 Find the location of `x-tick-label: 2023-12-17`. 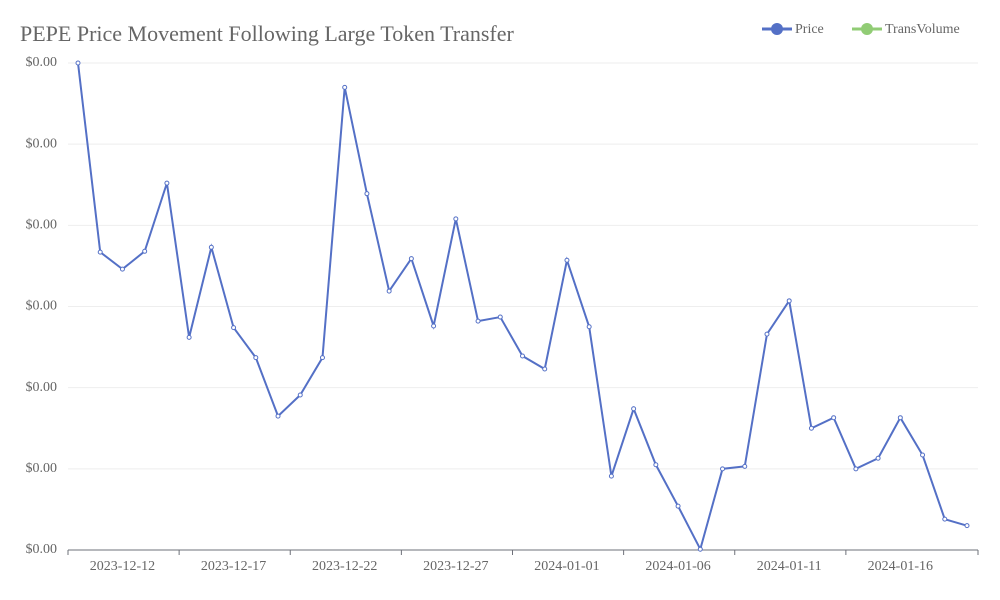

x-tick-label: 2023-12-17 is located at coordinates (233, 566).